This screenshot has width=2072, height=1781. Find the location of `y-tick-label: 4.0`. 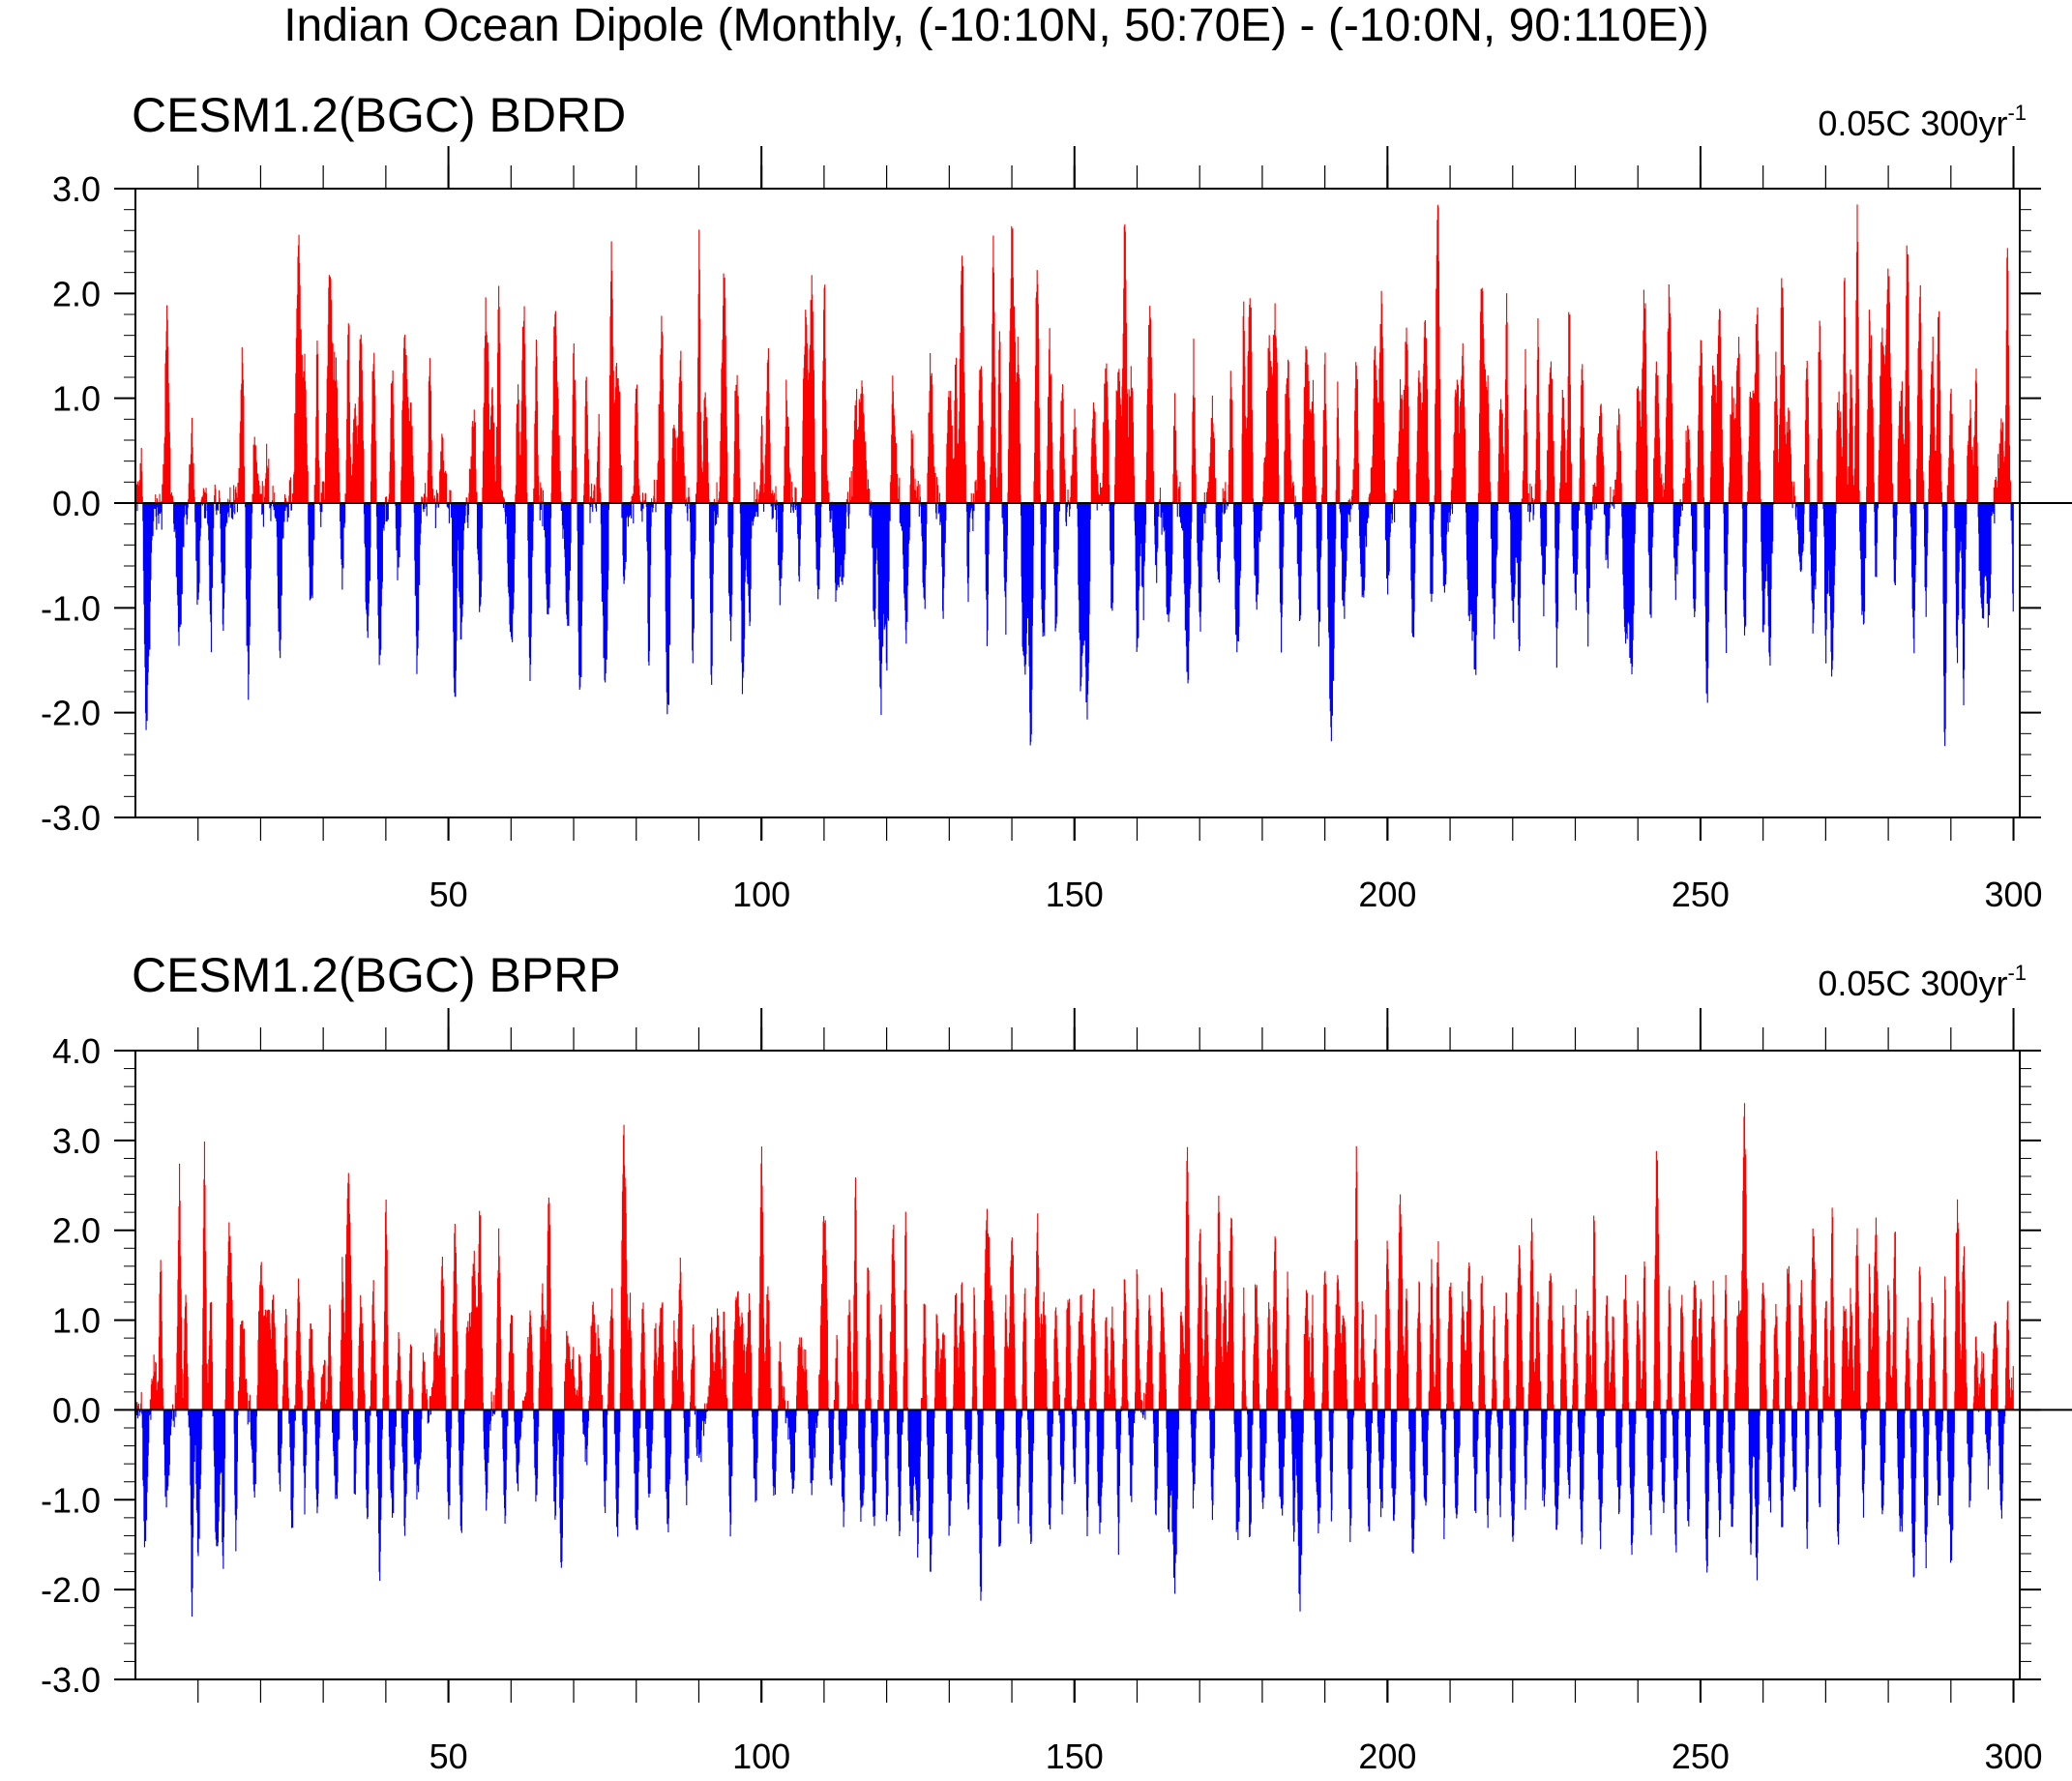

y-tick-label: 4.0 is located at coordinates (76, 1051).